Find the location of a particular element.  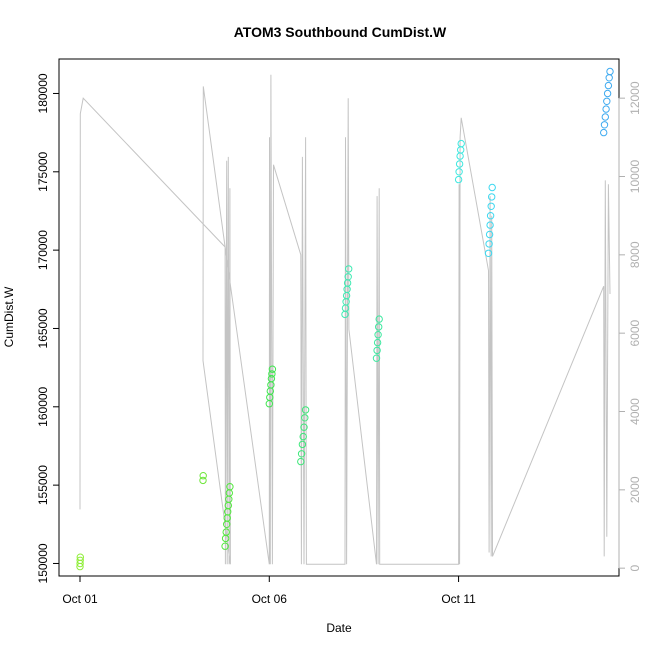

y-tick-label: 175000 is located at coordinates (43, 171).